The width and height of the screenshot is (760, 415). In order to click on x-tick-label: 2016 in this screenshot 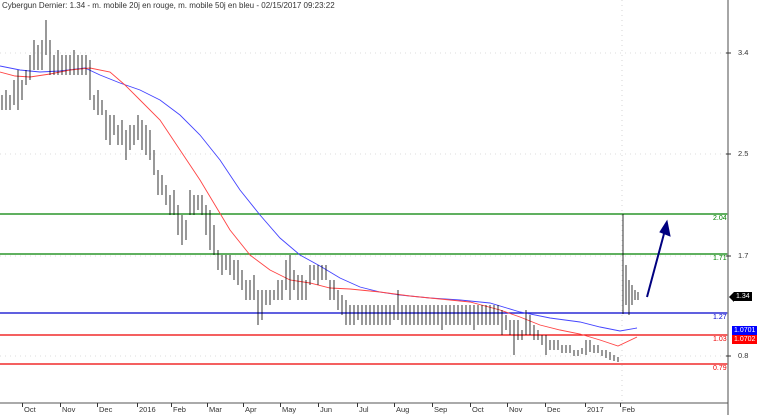, I will do `click(147, 409)`.